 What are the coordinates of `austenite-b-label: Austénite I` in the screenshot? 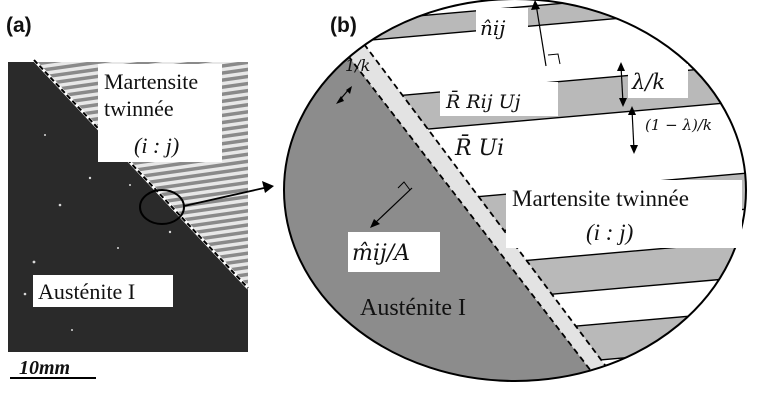 It's located at (413, 308).